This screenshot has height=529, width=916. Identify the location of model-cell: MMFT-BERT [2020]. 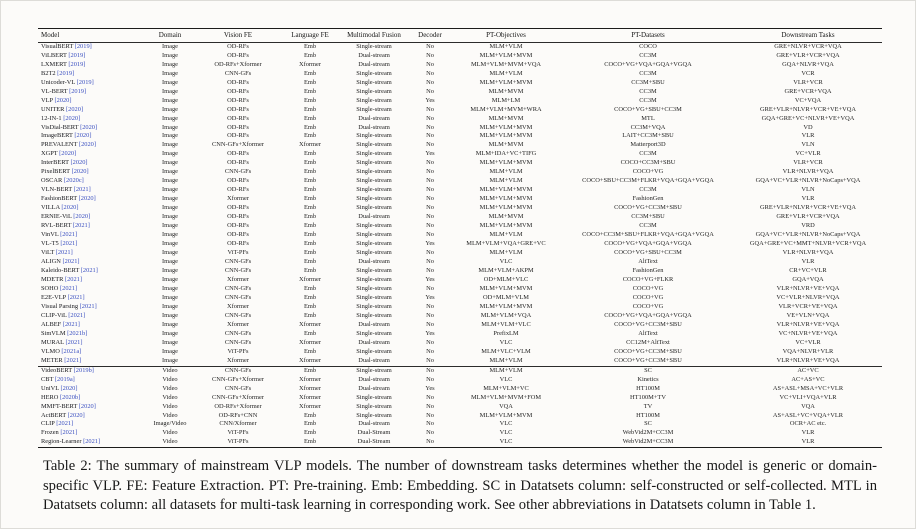
(92, 406).